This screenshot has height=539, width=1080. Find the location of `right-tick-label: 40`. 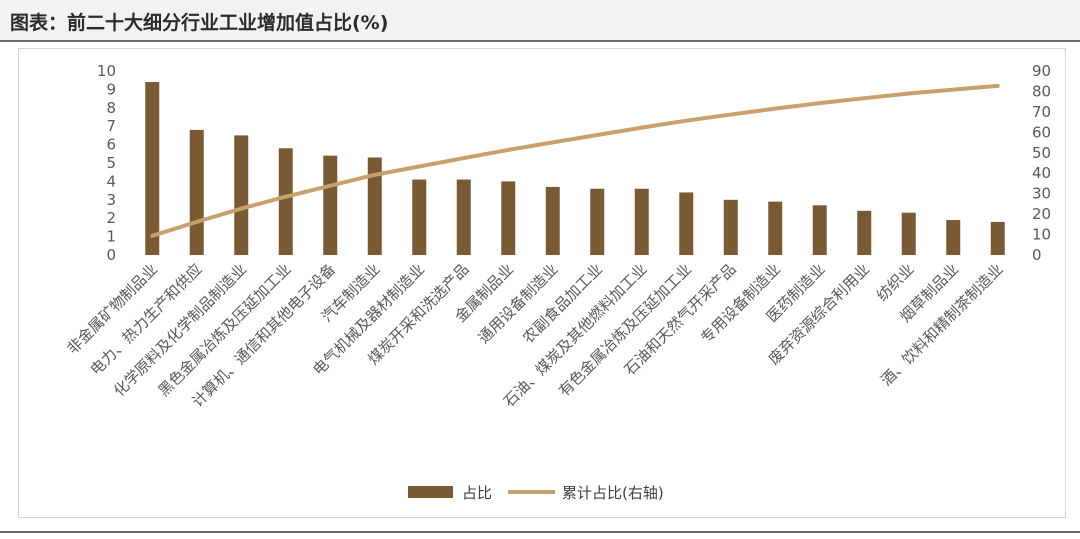

right-tick-label: 40 is located at coordinates (1041, 173).